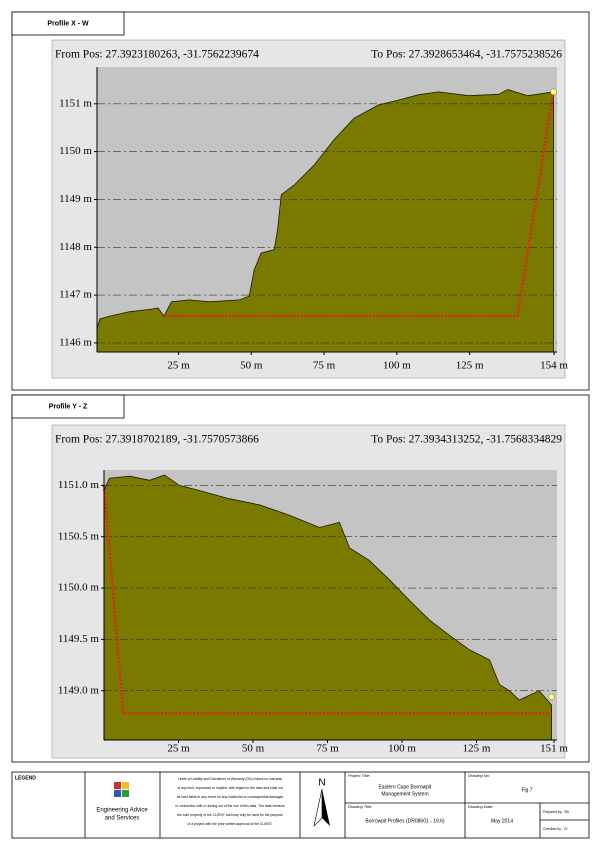  What do you see at coordinates (554, 749) in the screenshot?
I see `x-tick-label: 151 m` at bounding box center [554, 749].